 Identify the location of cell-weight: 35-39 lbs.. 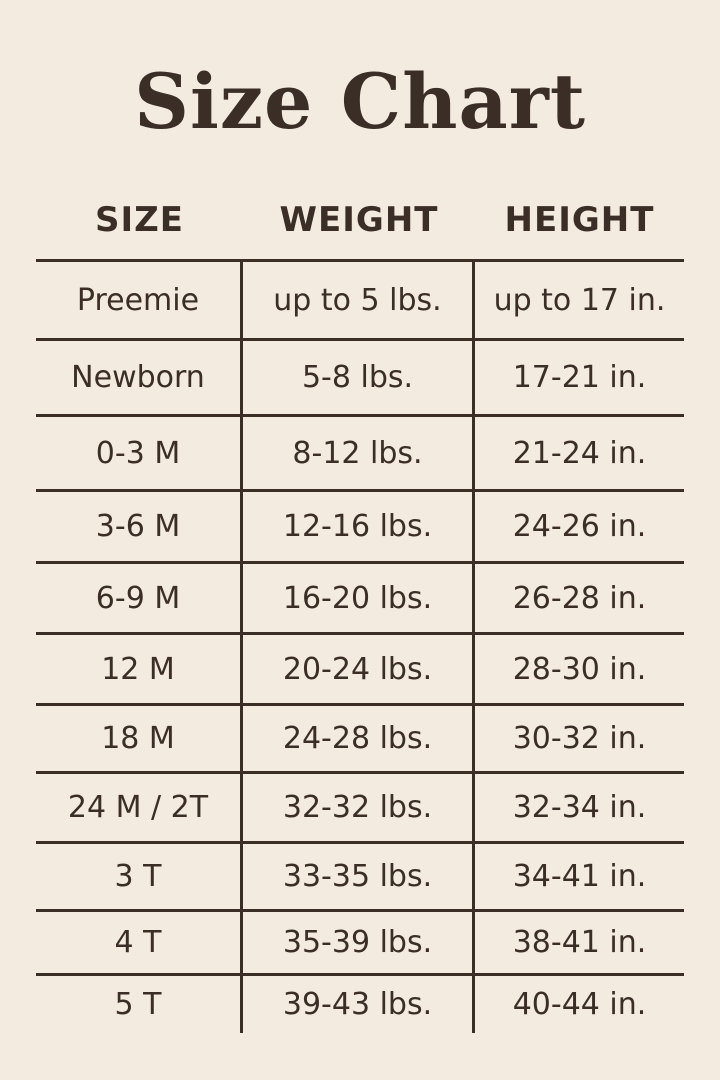
(359, 942).